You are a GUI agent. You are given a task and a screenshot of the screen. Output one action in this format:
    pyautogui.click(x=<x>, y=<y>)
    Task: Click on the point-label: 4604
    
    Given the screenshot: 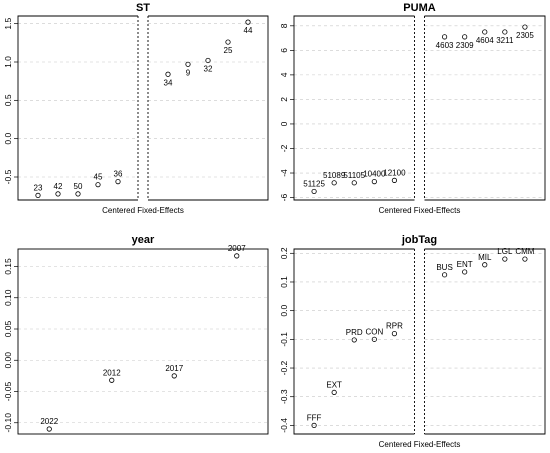 What is the action you would take?
    pyautogui.click(x=485, y=40)
    